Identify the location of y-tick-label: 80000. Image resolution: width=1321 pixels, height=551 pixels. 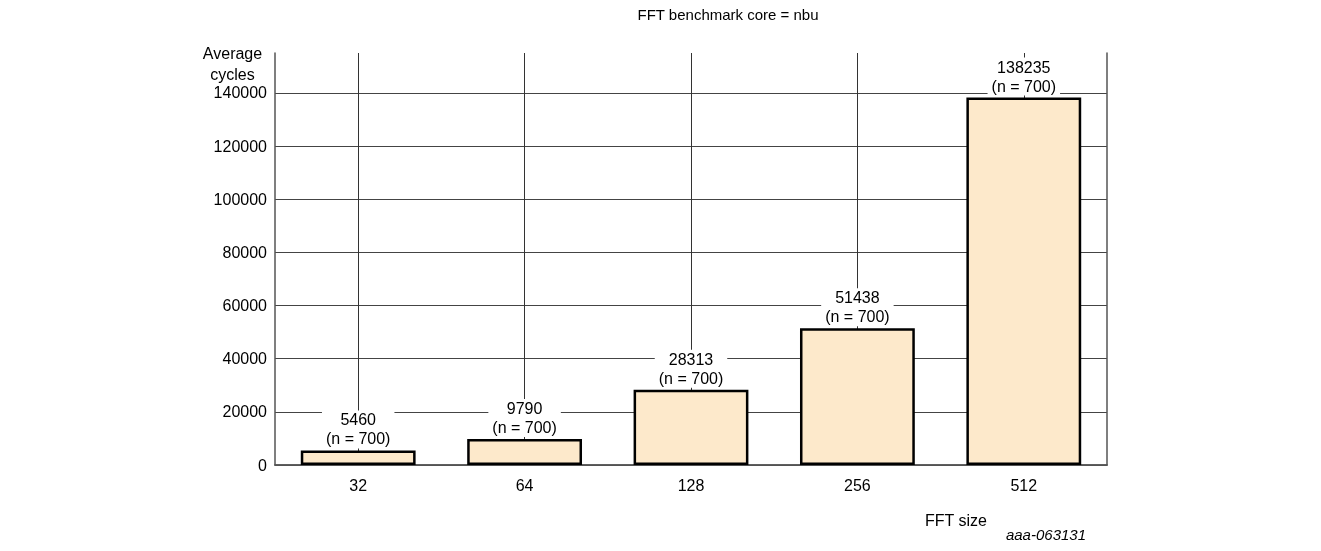
(245, 252).